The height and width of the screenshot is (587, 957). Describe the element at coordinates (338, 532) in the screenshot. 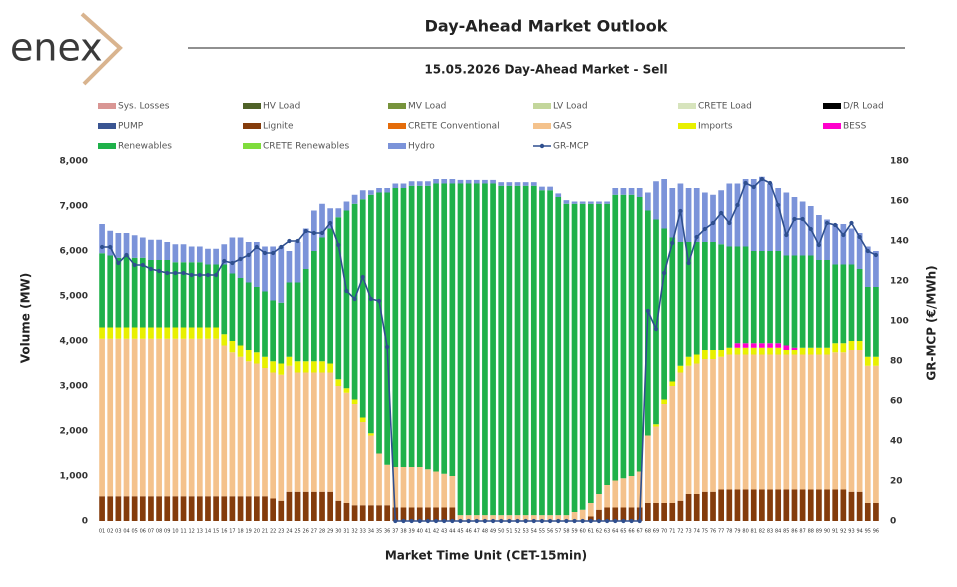

I see `x-tick-label: 30` at that location.